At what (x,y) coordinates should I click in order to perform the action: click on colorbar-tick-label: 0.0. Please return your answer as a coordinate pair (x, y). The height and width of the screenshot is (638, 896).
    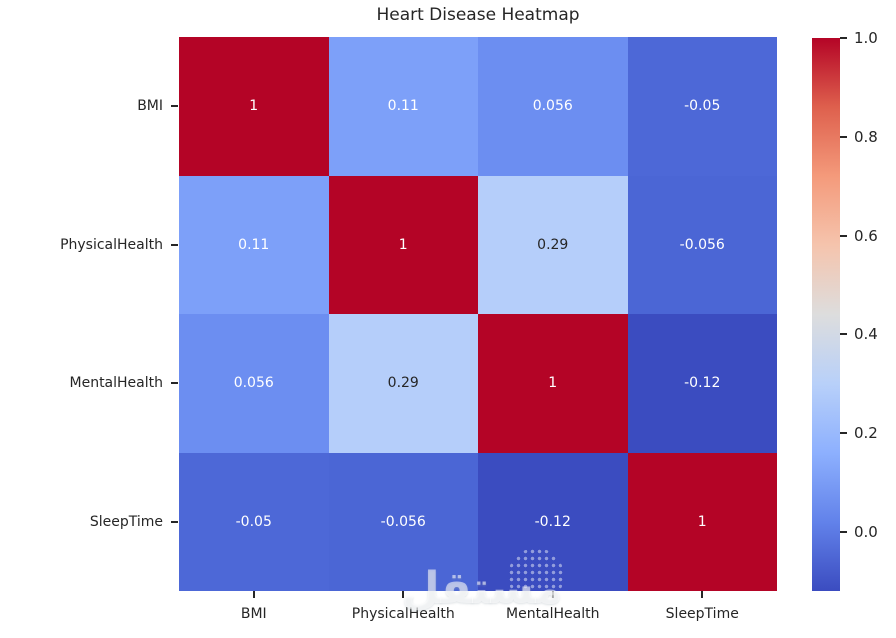
    Looking at the image, I should click on (866, 531).